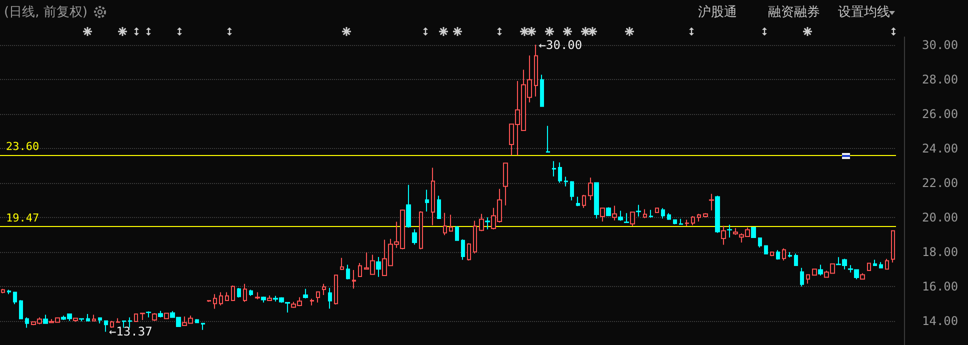  What do you see at coordinates (23, 217) in the screenshot?
I see `ref-line-label: 19.47` at bounding box center [23, 217].